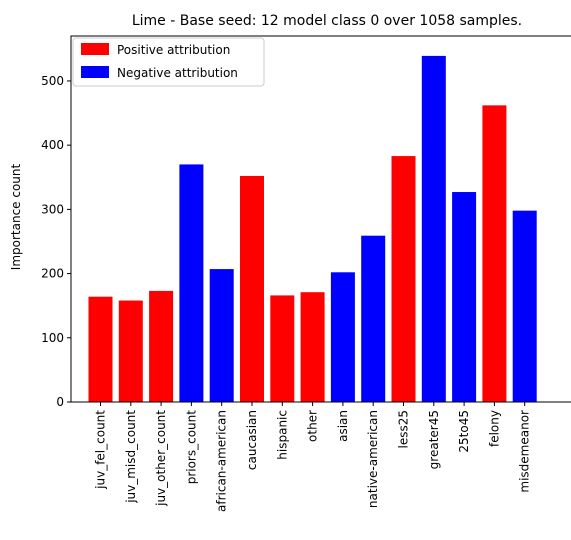 This screenshot has height=540, width=571. What do you see at coordinates (342, 337) in the screenshot?
I see `bar-asian` at bounding box center [342, 337].